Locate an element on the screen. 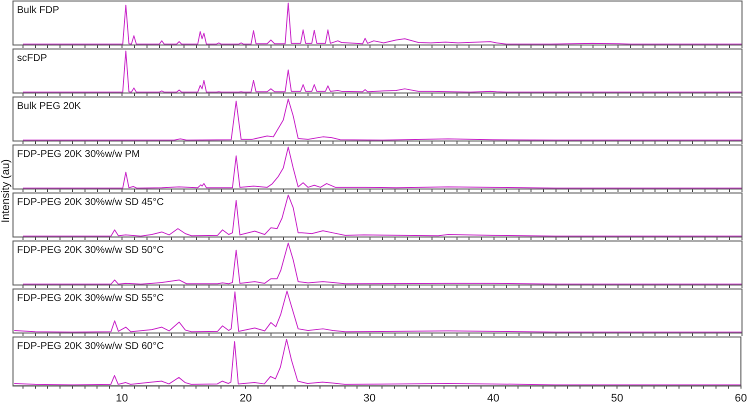 The height and width of the screenshot is (408, 750). chart-title: FDP-PEG 20K 30%w/w SD 45°C is located at coordinates (90, 202).